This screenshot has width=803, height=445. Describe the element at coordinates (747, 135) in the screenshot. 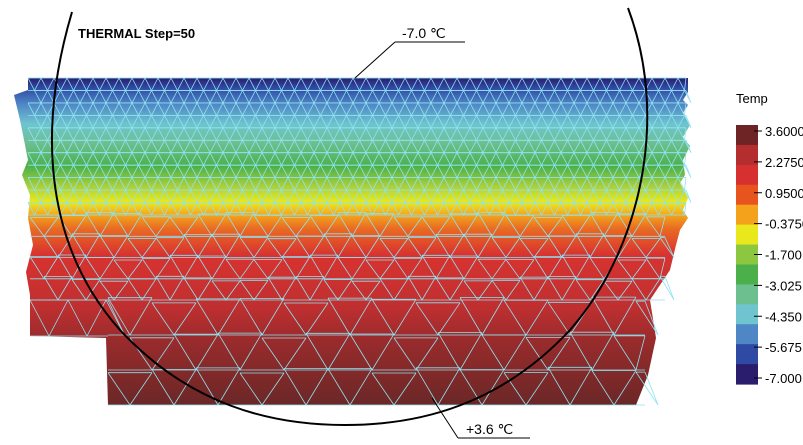

I see `legend-color-swatch` at that location.